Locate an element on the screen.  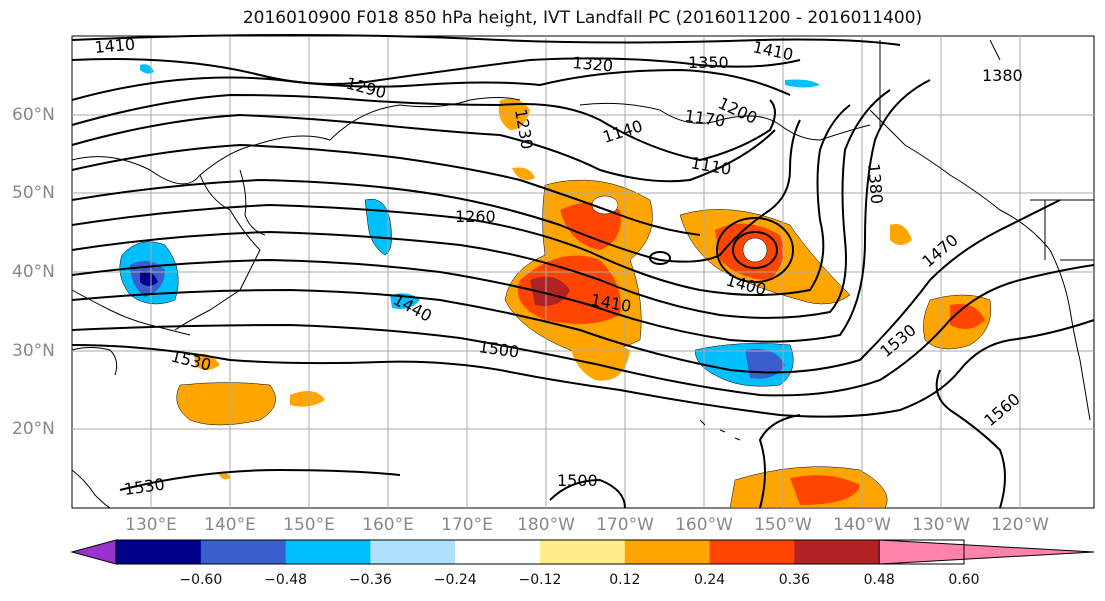
lat-label: 30°N is located at coordinates (33, 351).